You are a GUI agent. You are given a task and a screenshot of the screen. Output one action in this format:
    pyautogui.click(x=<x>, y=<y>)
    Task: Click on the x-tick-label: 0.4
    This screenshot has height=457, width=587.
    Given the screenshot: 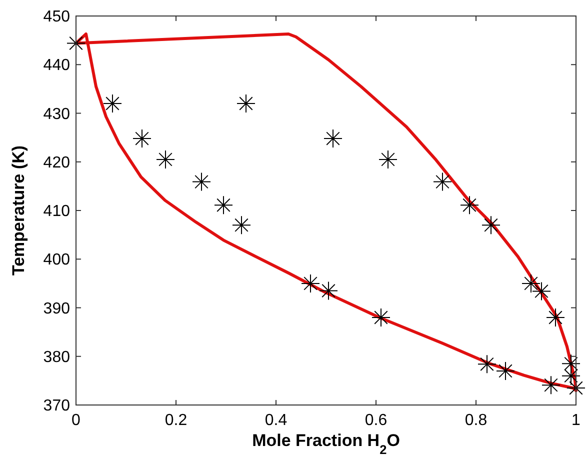 What is the action you would take?
    pyautogui.click(x=276, y=420)
    